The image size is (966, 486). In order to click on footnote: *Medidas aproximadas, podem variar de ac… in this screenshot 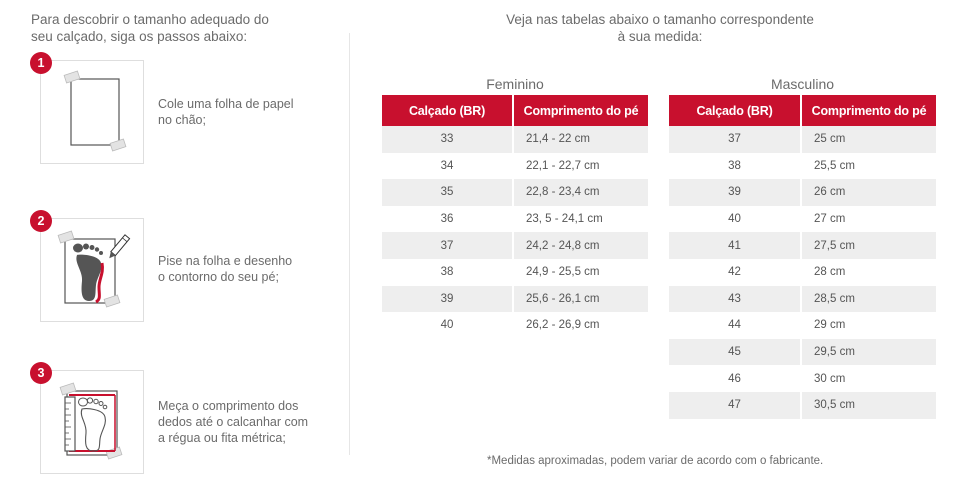, I will do `click(655, 461)`.